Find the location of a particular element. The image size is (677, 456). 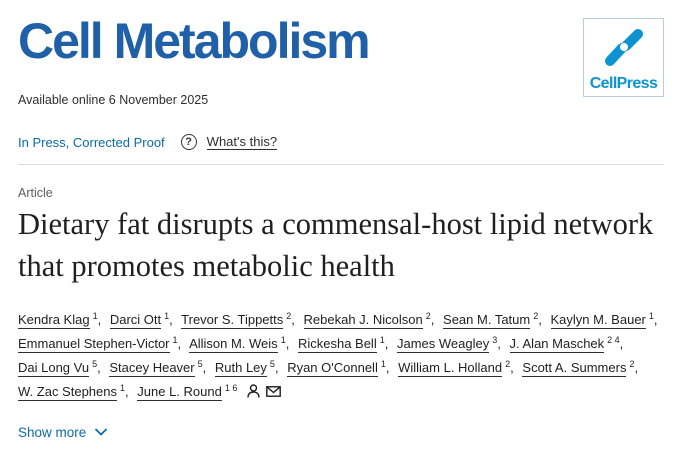

in-press-link: In Press, Corrected Proof is located at coordinates (91, 142).